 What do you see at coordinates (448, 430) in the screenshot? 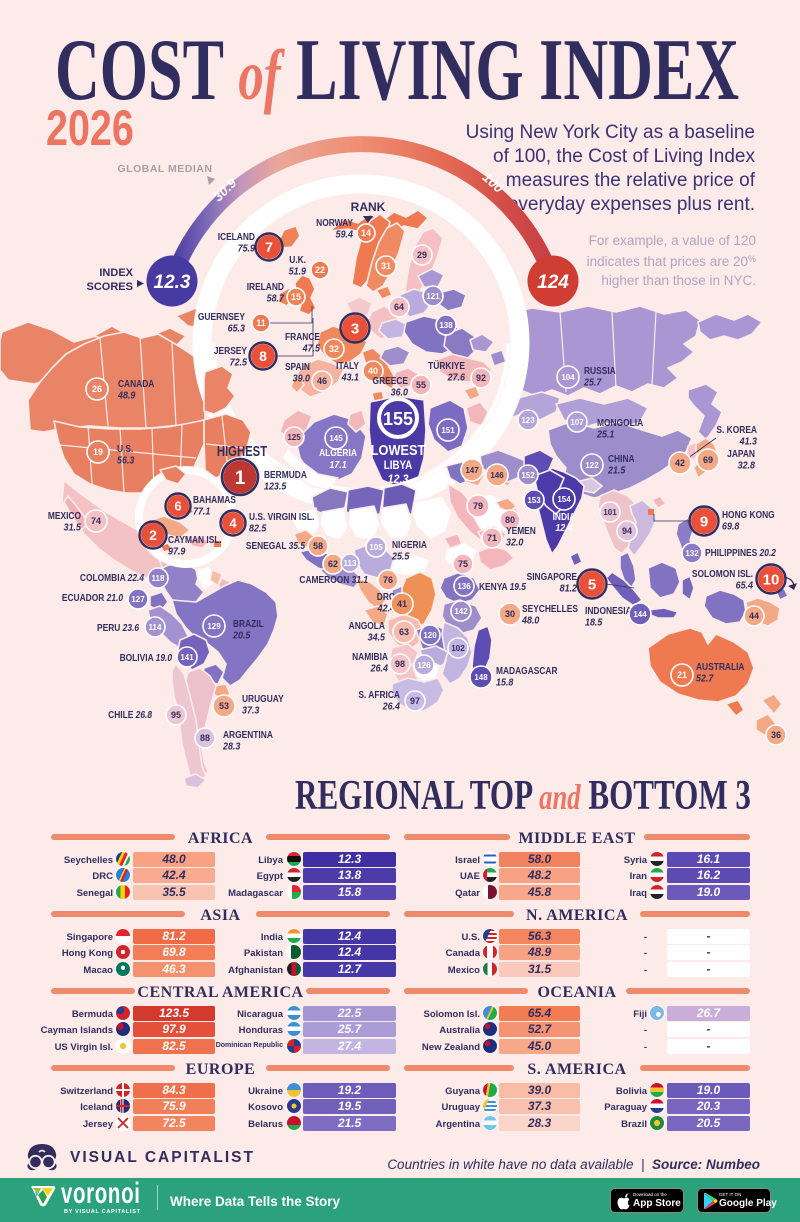
I see `svg-text: 151` at bounding box center [448, 430].